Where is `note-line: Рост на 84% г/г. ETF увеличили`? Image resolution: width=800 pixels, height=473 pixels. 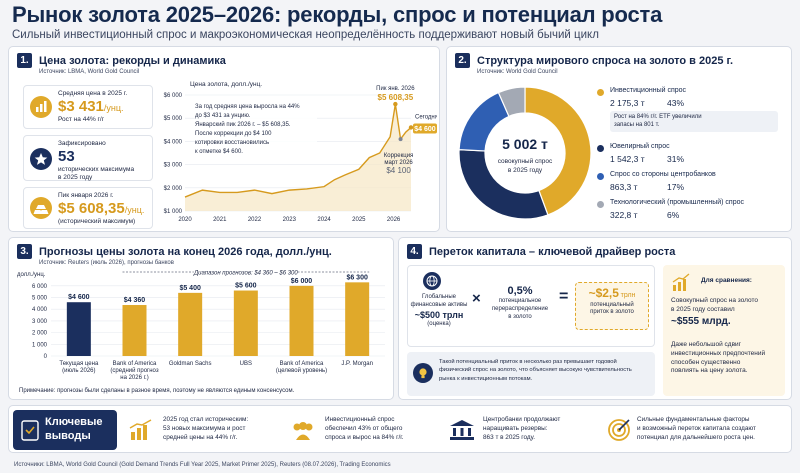 note-line: Рост на 84% г/г. ETF увеличили is located at coordinates (658, 117).